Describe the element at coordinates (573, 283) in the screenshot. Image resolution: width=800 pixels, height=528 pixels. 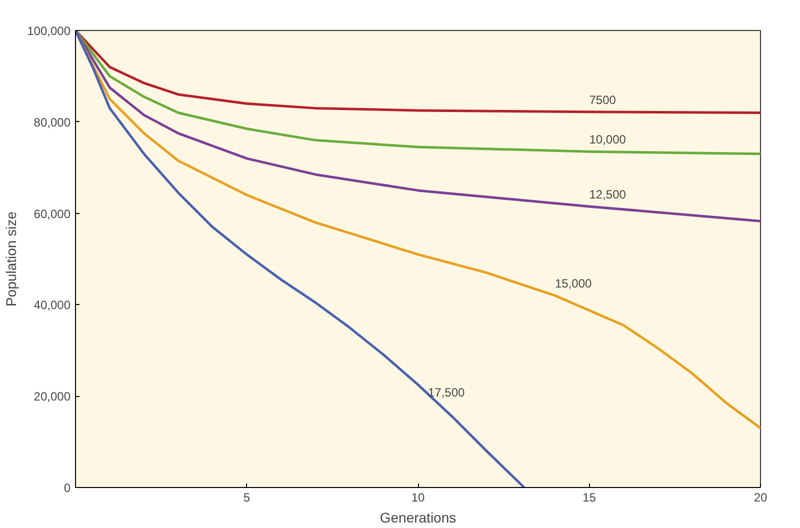
I see `series-label: 15,000` at that location.